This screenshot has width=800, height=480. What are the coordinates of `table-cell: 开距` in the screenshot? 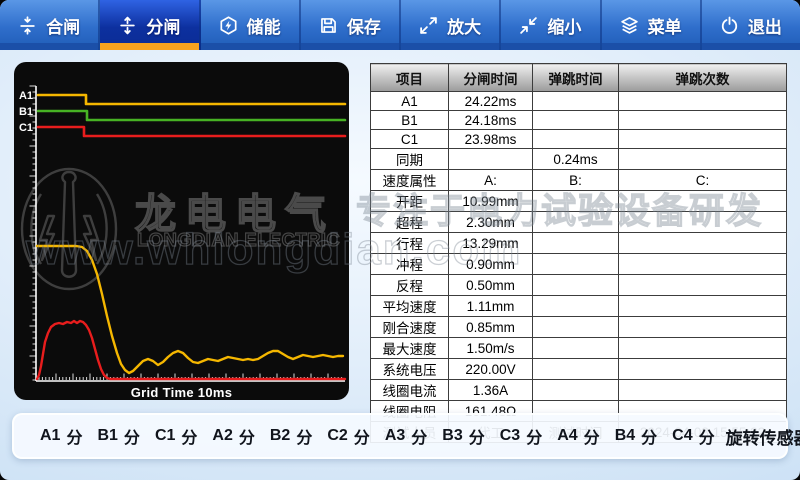 It's located at (409, 201).